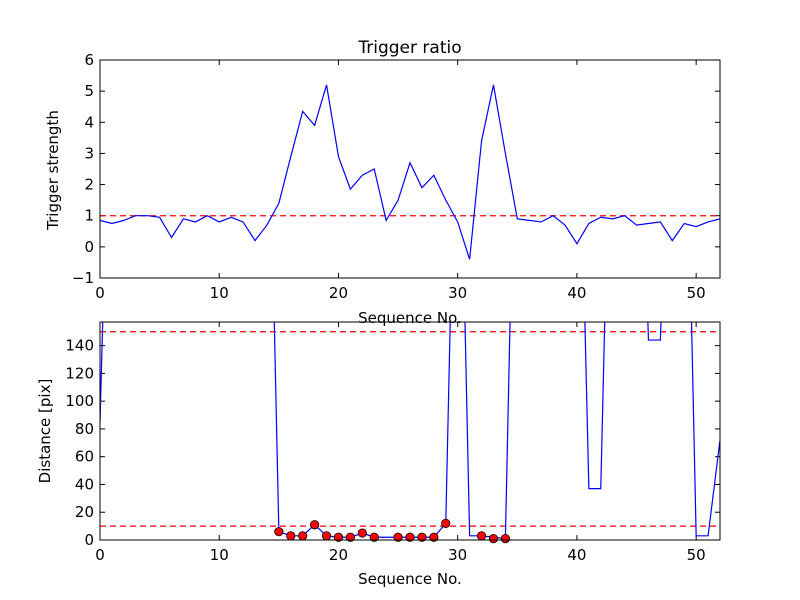 The width and height of the screenshot is (800, 600). Describe the element at coordinates (89, 122) in the screenshot. I see `y-tick-label: 4` at that location.